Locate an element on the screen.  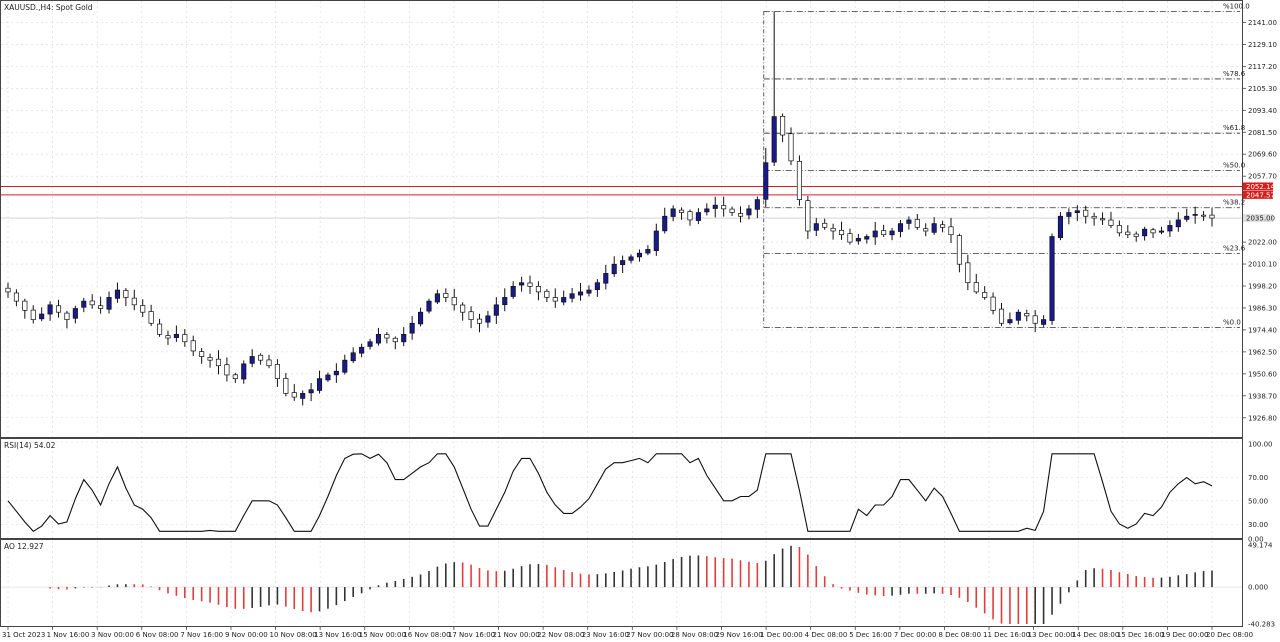
time-axis-label: 22 Nov 08:00 is located at coordinates (560, 635).